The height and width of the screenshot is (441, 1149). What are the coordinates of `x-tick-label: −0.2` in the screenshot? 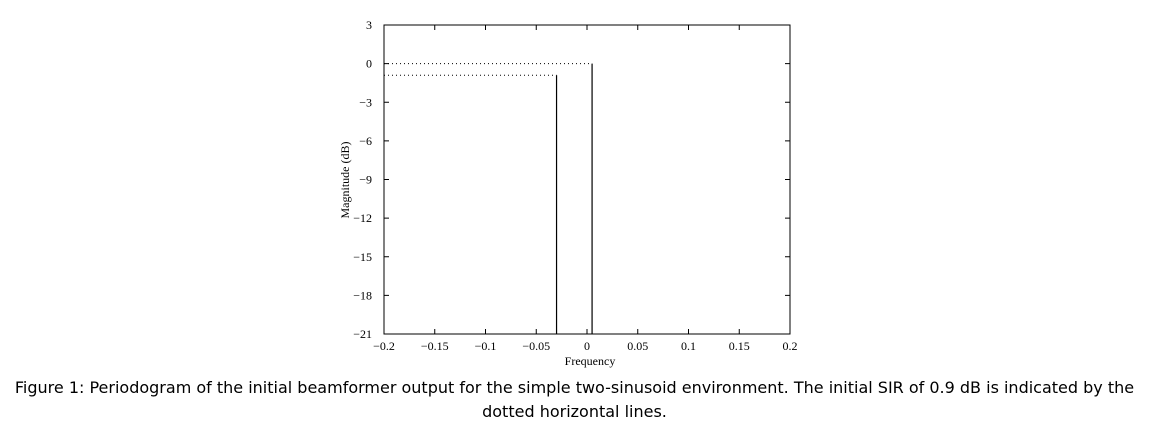 It's located at (384, 346).